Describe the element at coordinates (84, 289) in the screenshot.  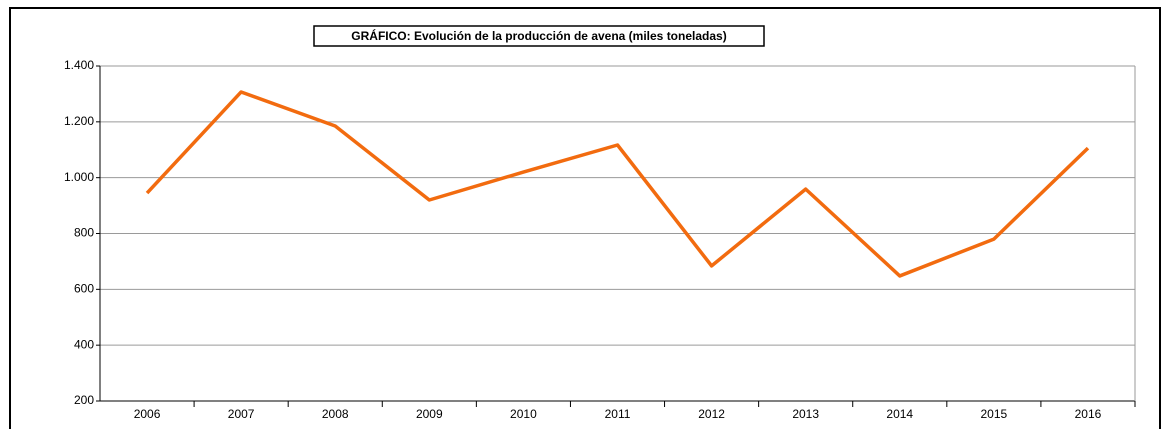
I see `y-tick-label: 600` at that location.